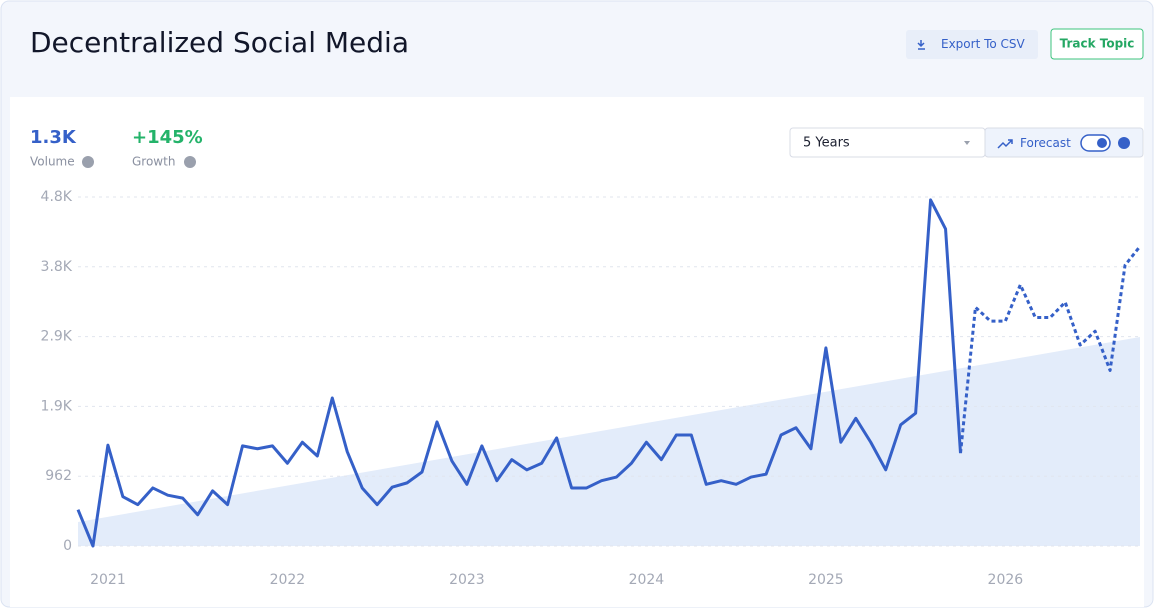  What do you see at coordinates (983, 44) in the screenshot?
I see `export-label: Export To CSV` at bounding box center [983, 44].